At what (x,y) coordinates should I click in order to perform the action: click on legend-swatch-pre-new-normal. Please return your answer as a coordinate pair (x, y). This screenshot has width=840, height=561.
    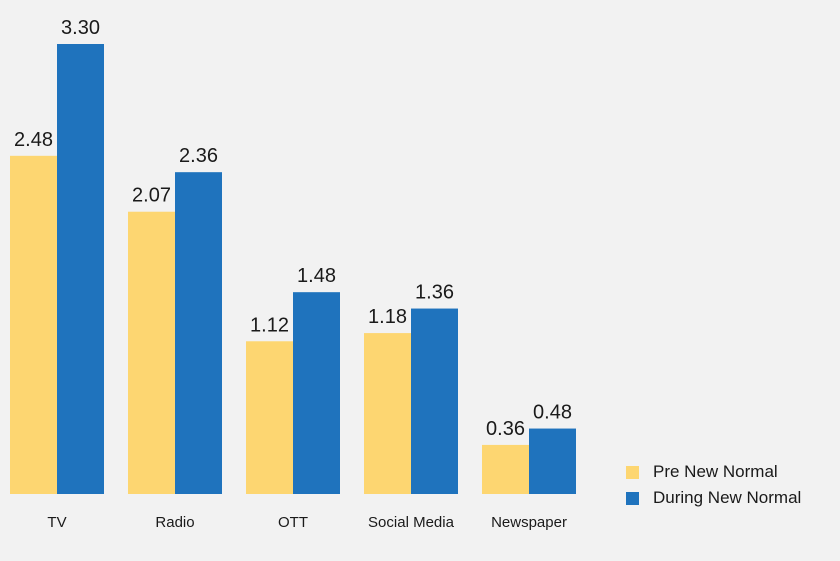
    Looking at the image, I should click on (632, 472).